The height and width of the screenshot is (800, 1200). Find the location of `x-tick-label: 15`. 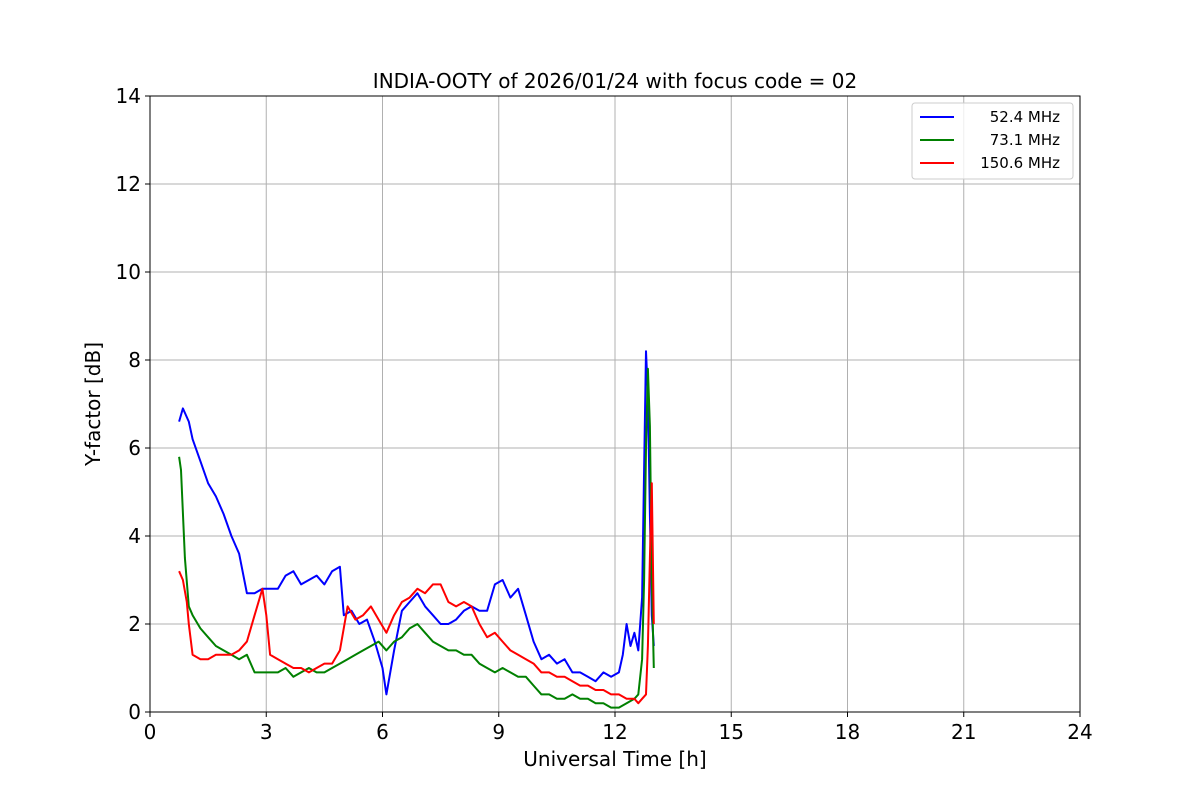

x-tick-label: 15 is located at coordinates (731, 732).